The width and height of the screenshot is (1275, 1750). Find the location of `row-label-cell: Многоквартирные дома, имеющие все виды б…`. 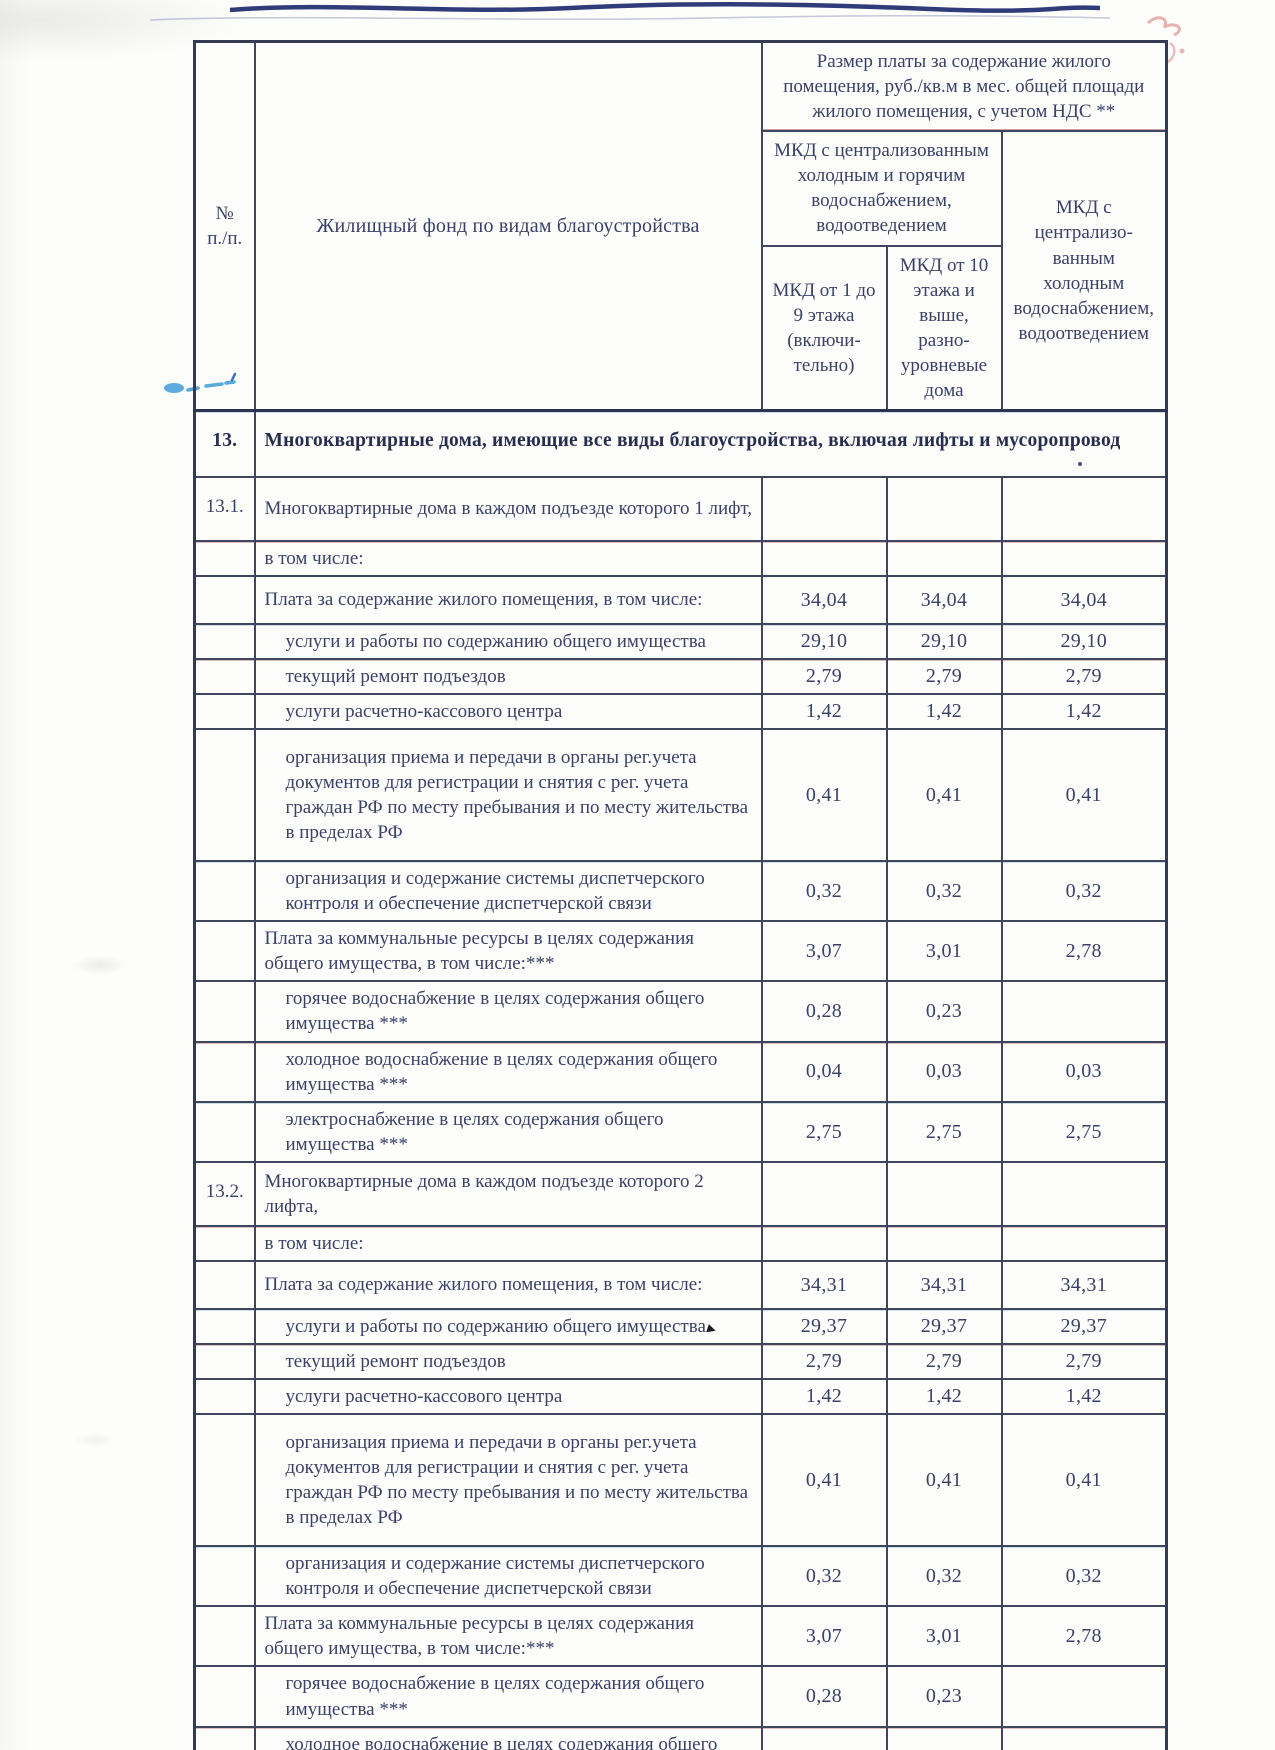

row-label-cell: Многоквартирные дома, имеющие все виды б… is located at coordinates (710, 443).